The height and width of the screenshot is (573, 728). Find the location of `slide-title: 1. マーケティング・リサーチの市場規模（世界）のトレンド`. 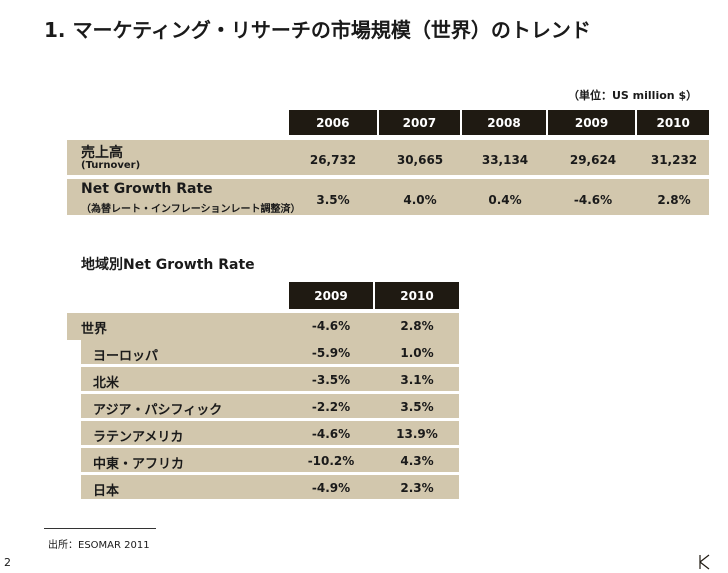

slide-title: 1. マーケティング・リサーチの市場規模（世界）のトレンド is located at coordinates (317, 30).